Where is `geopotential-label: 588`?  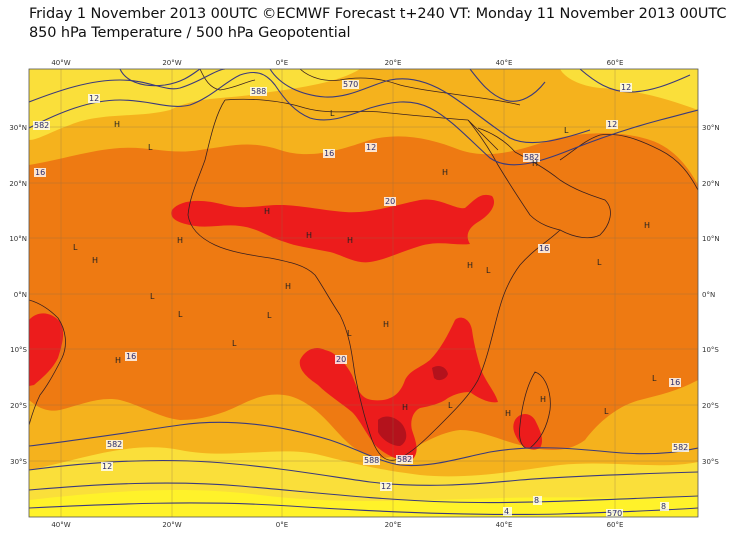
geopotential-label: 588 is located at coordinates (371, 460).